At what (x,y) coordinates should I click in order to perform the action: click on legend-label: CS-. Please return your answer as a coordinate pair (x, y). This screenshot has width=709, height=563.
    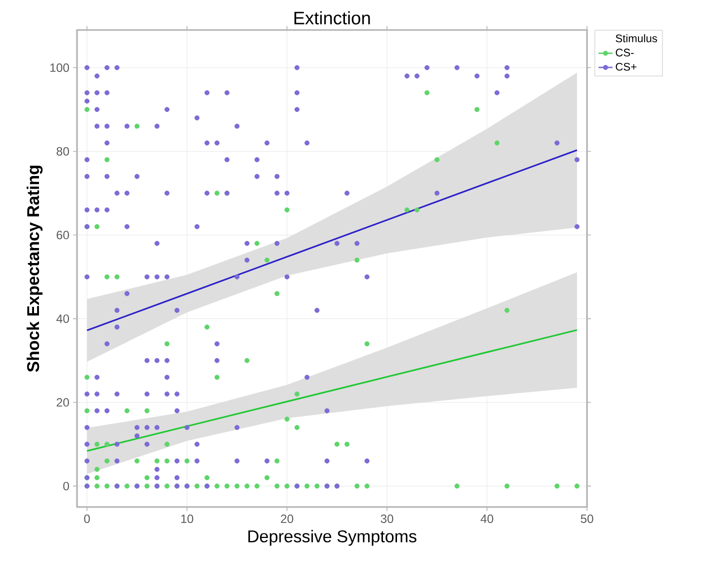
    Looking at the image, I should click on (625, 52).